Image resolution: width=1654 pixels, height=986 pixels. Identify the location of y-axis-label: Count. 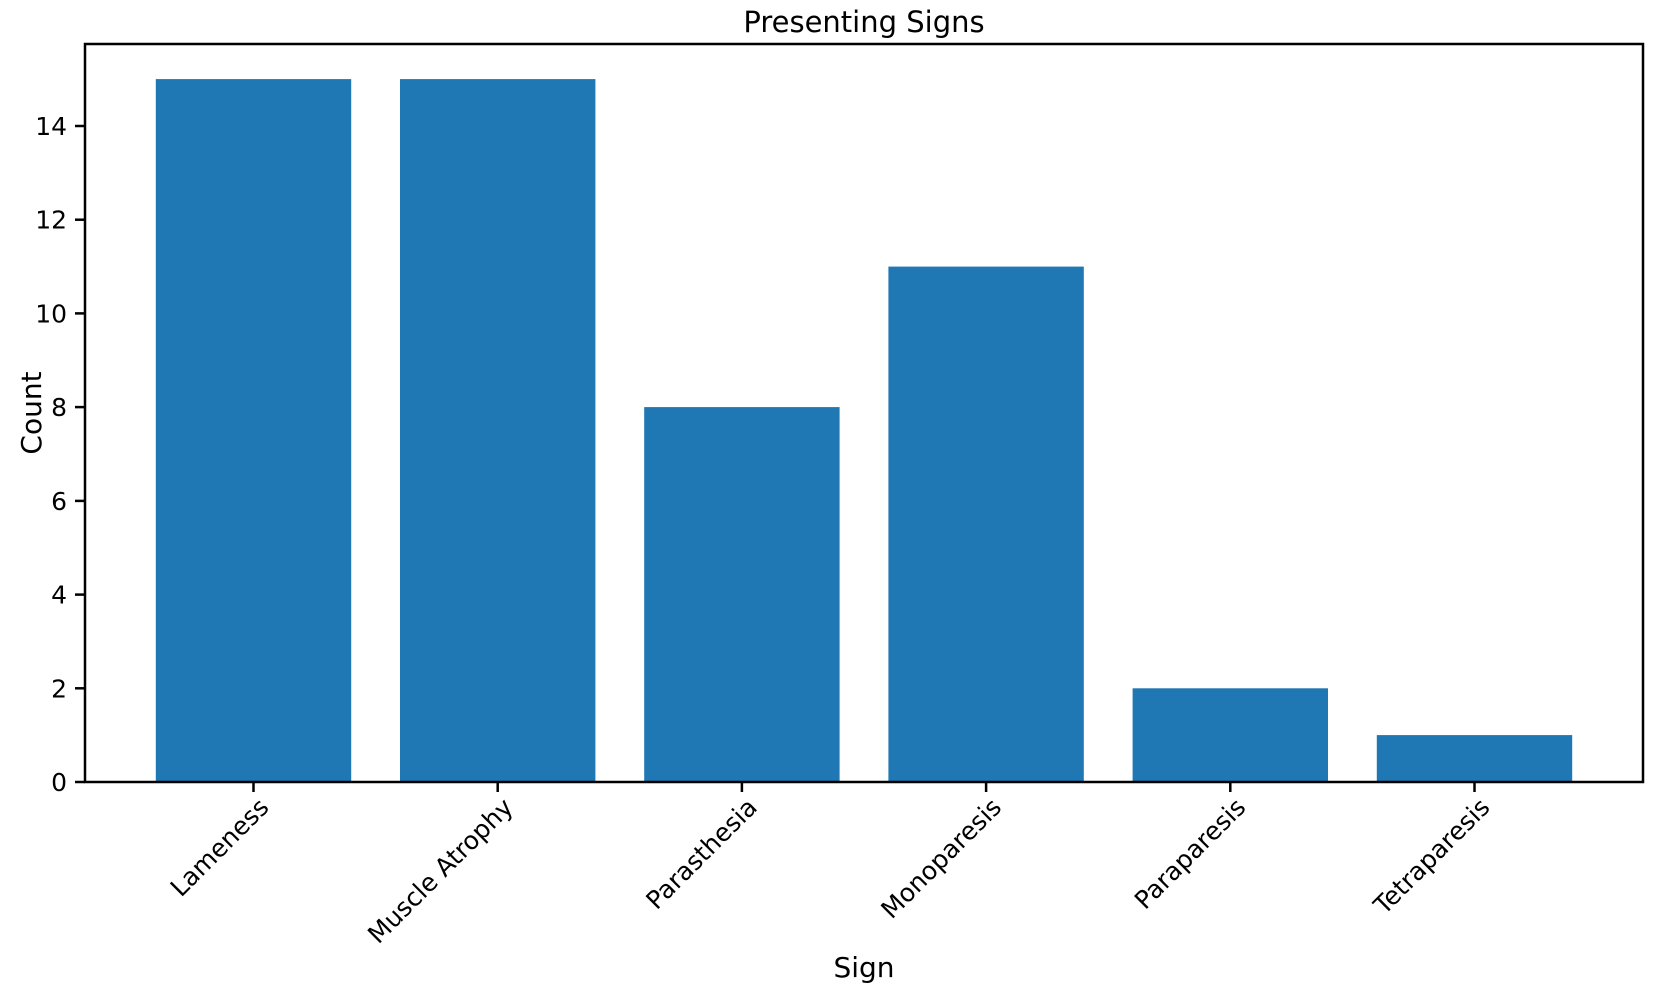
(31, 412).